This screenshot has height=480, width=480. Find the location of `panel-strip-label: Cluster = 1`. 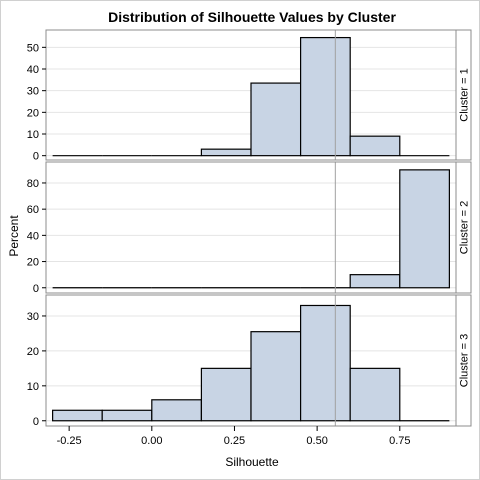

panel-strip-label: Cluster = 1 is located at coordinates (465, 95).